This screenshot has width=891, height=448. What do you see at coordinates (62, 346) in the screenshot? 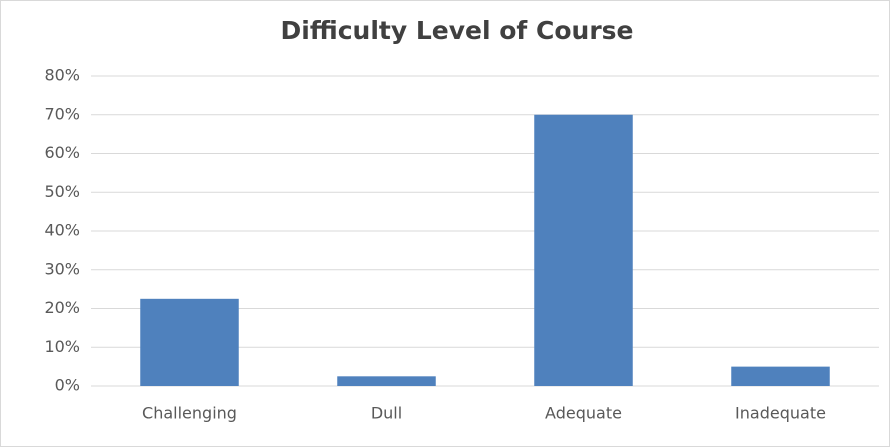
I see `y-tick-label: 10%` at bounding box center [62, 346].